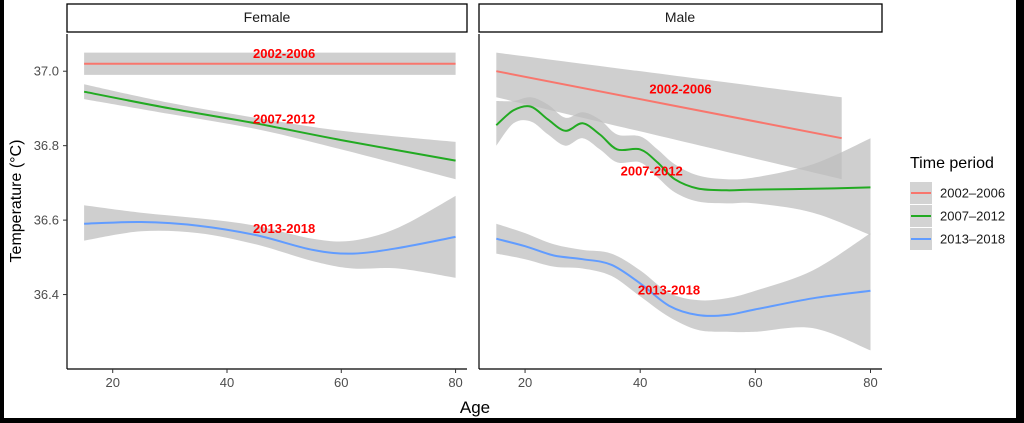 This screenshot has height=423, width=1024. Describe the element at coordinates (669, 290) in the screenshot. I see `series-label-male-2: 2013-2018` at that location.